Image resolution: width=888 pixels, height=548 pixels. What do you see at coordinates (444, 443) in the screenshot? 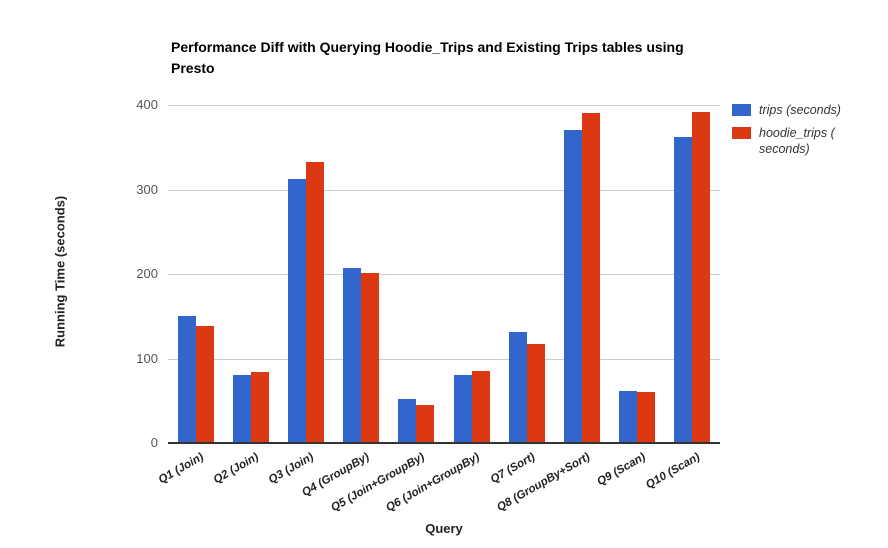
I see `x-axis-line` at bounding box center [444, 443].